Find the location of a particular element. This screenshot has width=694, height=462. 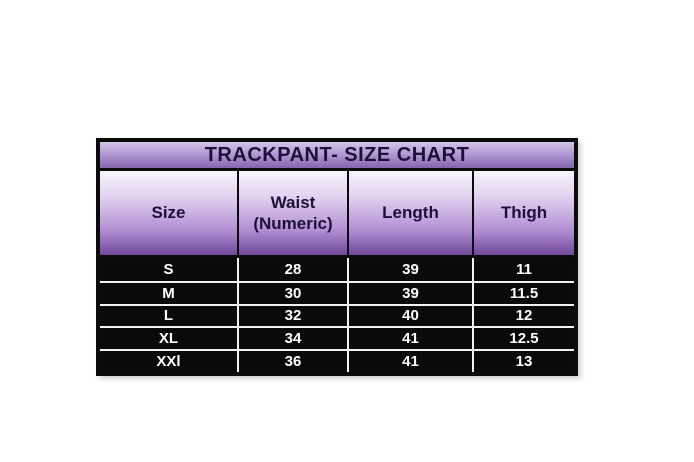

cell-thigh: 12.5 is located at coordinates (523, 339).